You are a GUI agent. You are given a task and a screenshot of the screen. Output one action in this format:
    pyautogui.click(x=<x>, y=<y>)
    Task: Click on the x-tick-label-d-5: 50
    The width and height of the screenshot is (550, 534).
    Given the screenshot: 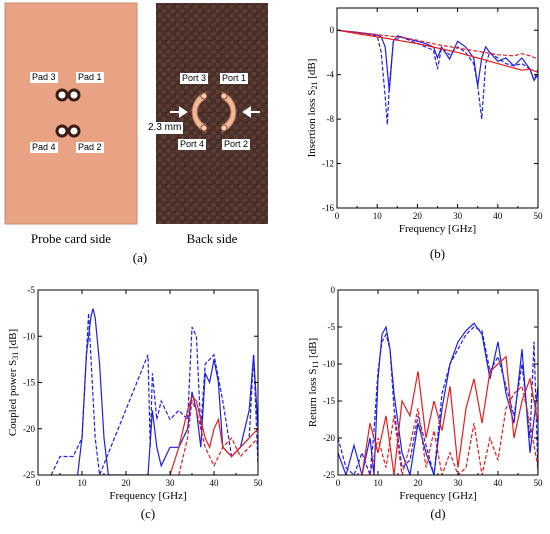 What is the action you would take?
    pyautogui.click(x=539, y=483)
    